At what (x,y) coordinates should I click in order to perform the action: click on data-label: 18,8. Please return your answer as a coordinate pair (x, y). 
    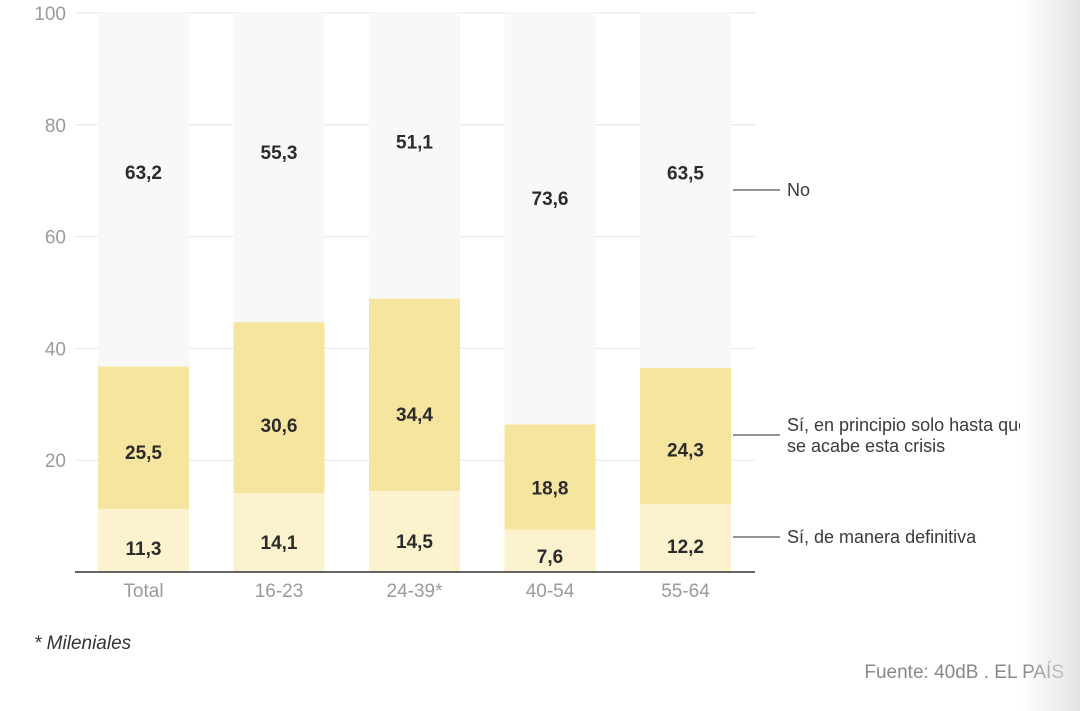
    Looking at the image, I should click on (550, 488).